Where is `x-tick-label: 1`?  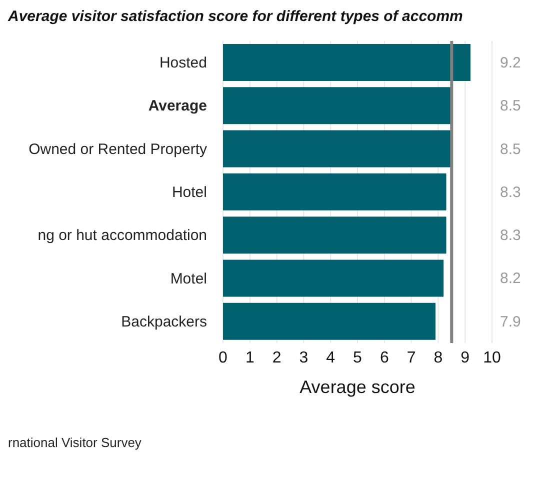
x-tick-label: 1 is located at coordinates (249, 357).